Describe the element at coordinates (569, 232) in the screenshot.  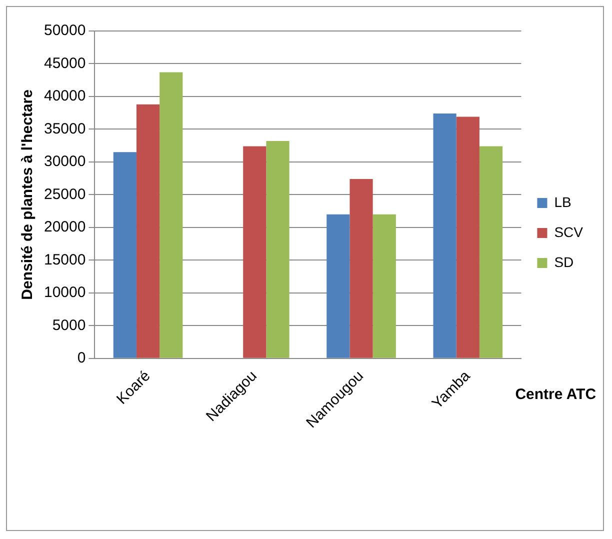
I see `legend-label: SCV` at that location.